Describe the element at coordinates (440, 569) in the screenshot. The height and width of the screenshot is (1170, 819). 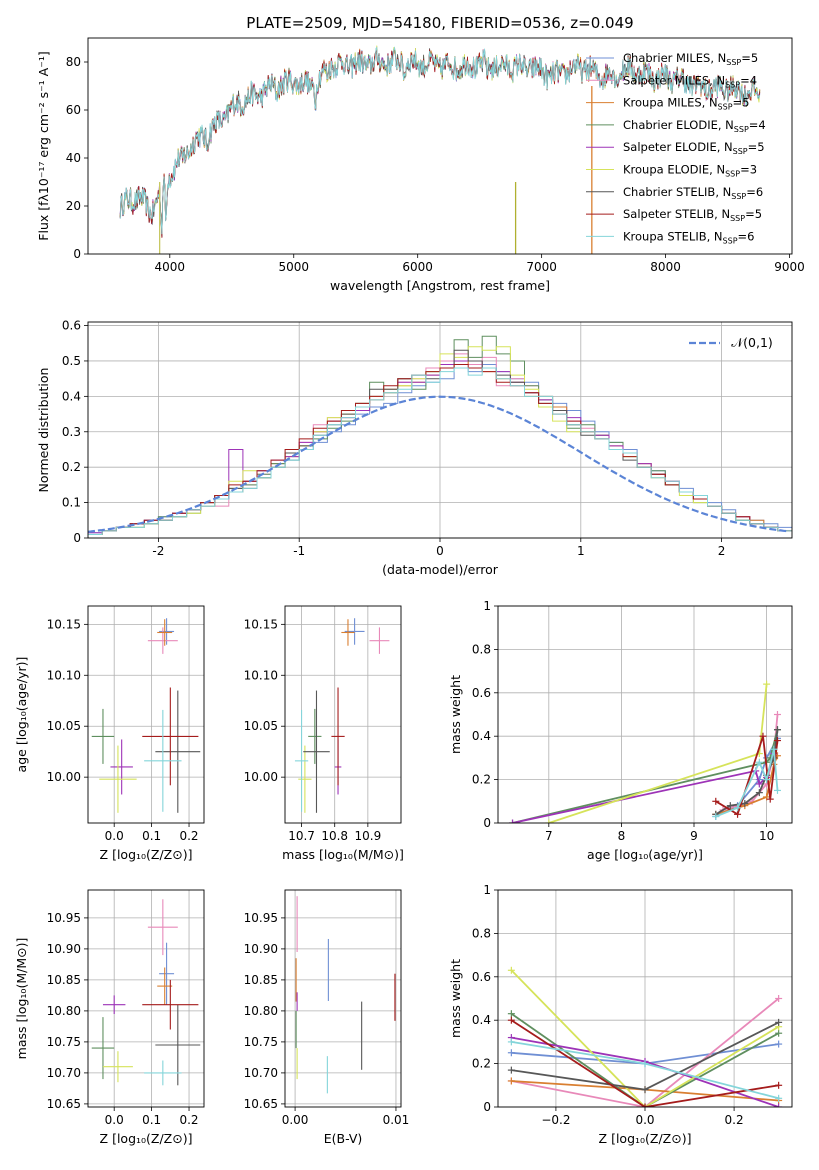
I see `x-axis-label: (data-model)/error` at that location.